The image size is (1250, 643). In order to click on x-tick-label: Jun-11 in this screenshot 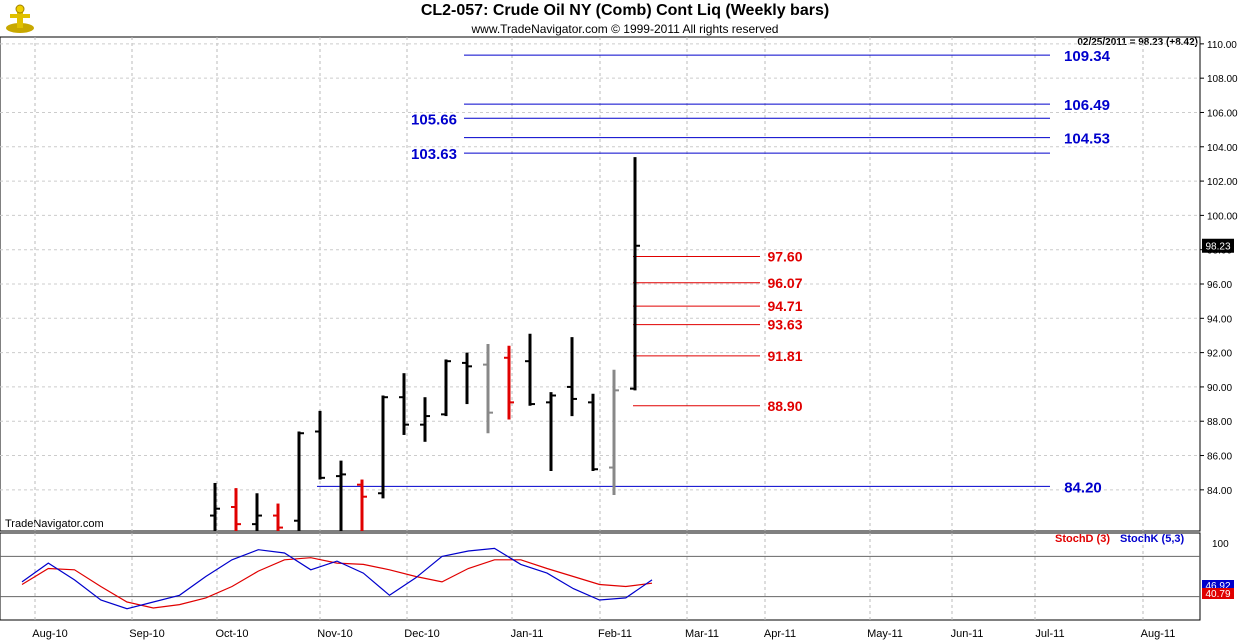, I will do `click(967, 634)`.